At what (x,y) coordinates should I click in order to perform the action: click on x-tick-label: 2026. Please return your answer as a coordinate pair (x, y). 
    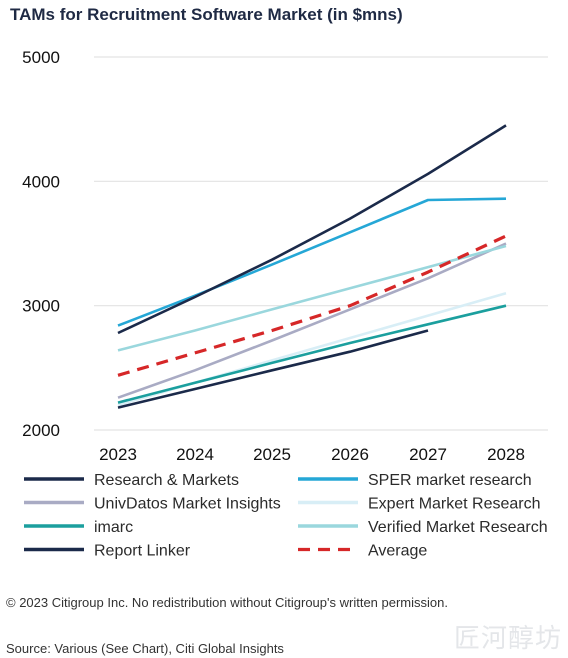
    Looking at the image, I should click on (350, 454).